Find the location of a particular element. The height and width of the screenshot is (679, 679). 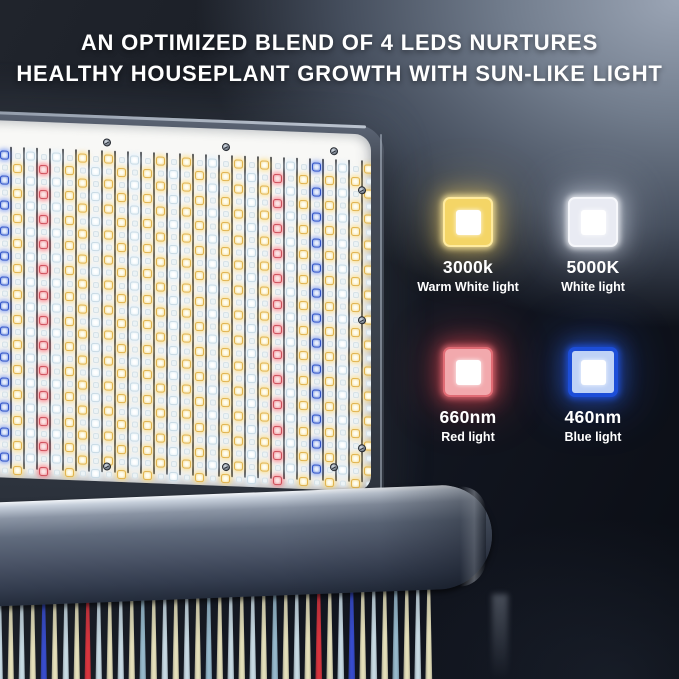

legend-card-white: 5000K White light is located at coordinates (593, 245).